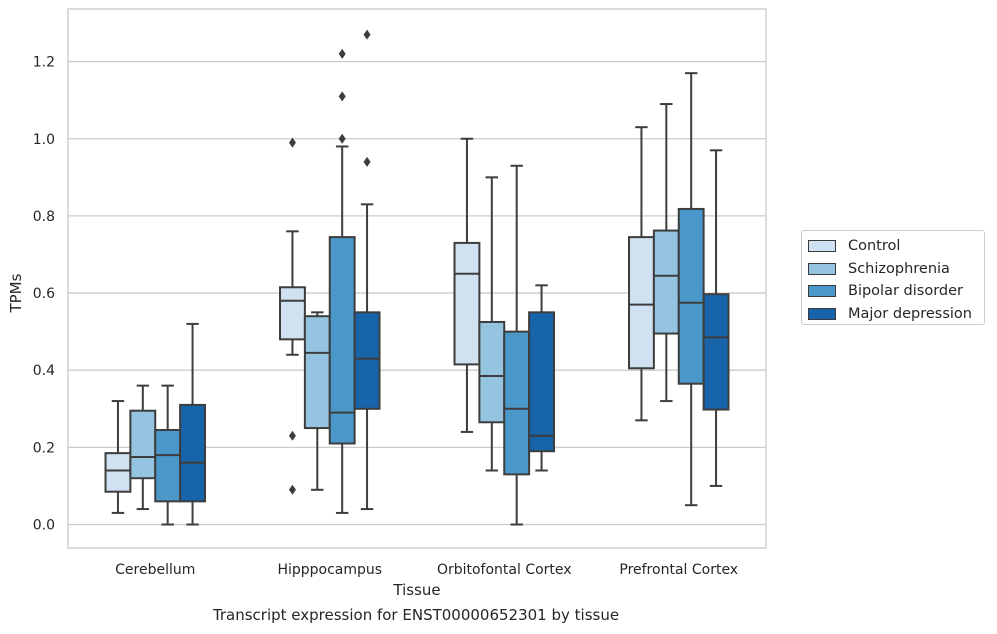 This screenshot has width=997, height=634. I want to click on legend-item: Bipolar disorder, so click(893, 291).